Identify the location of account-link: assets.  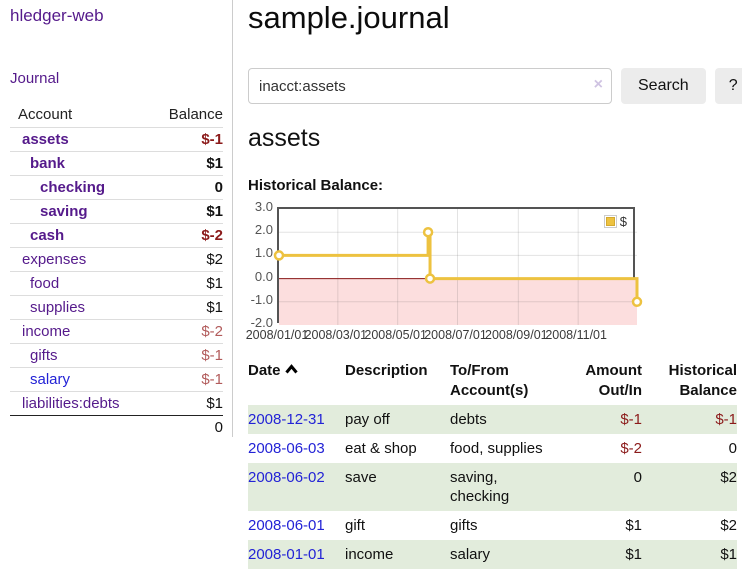
(45, 139).